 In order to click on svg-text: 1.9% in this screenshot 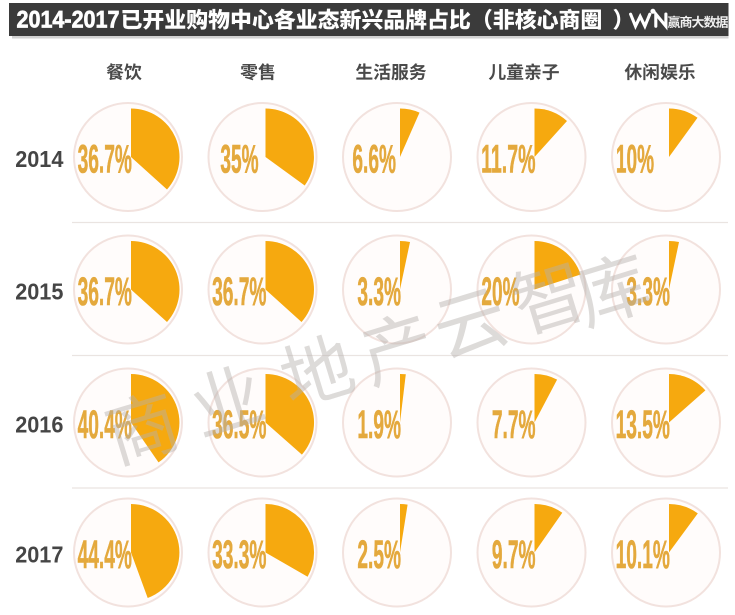, I will do `click(379, 425)`.